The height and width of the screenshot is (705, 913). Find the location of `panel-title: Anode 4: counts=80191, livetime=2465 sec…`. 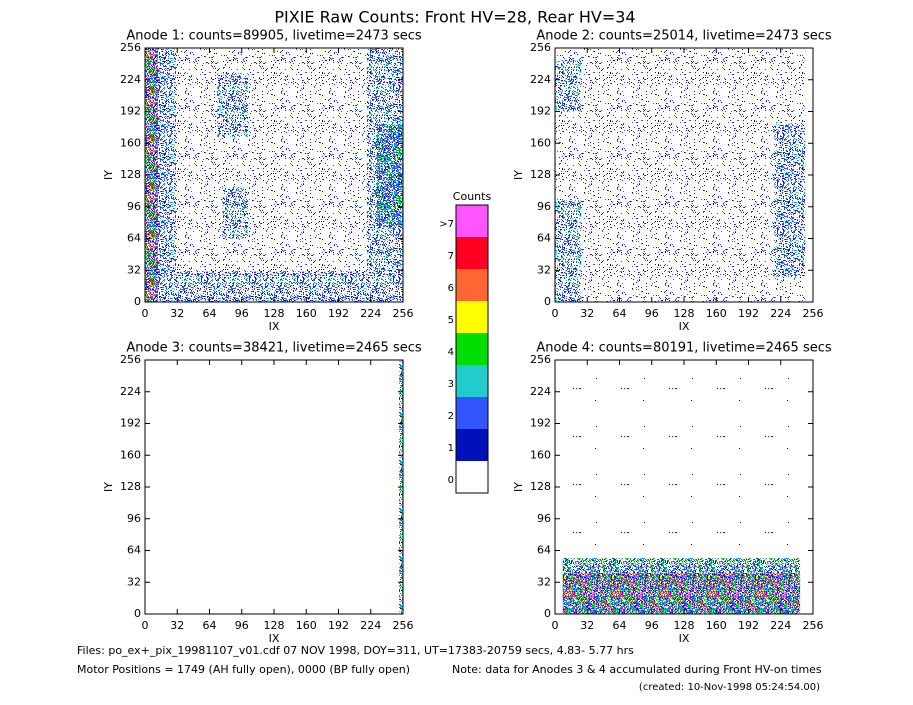

panel-title: Anode 4: counts=80191, livetime=2465 sec… is located at coordinates (684, 348).